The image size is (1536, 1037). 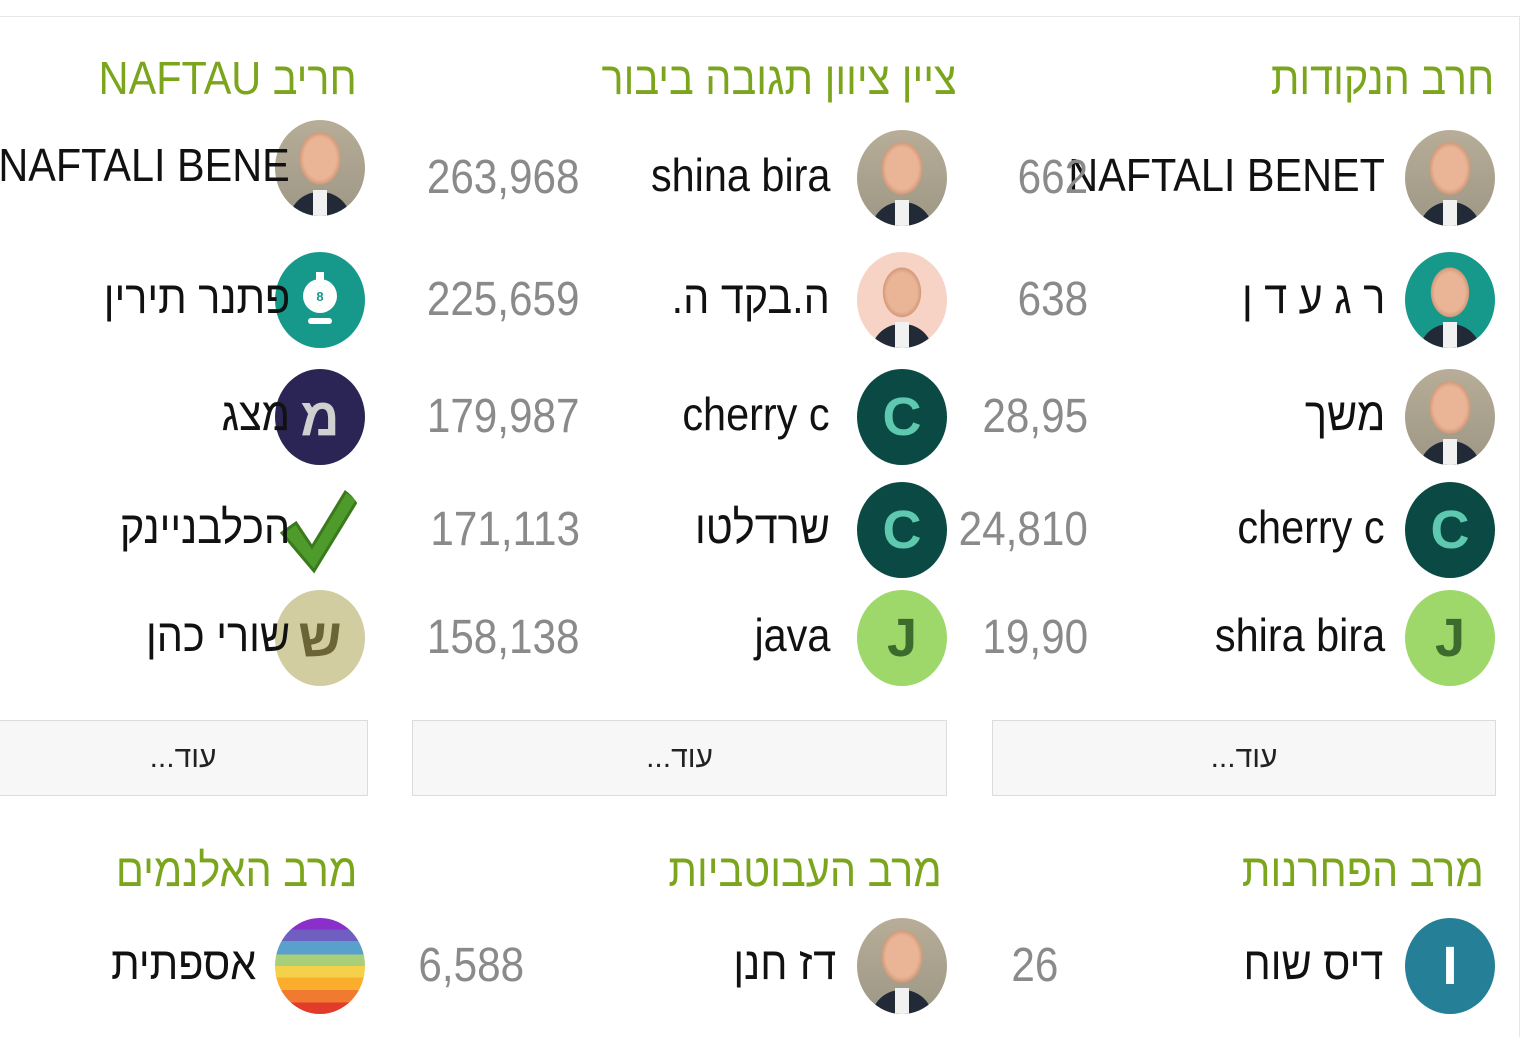 I want to click on user-name: אספתית, so click(x=183, y=963).